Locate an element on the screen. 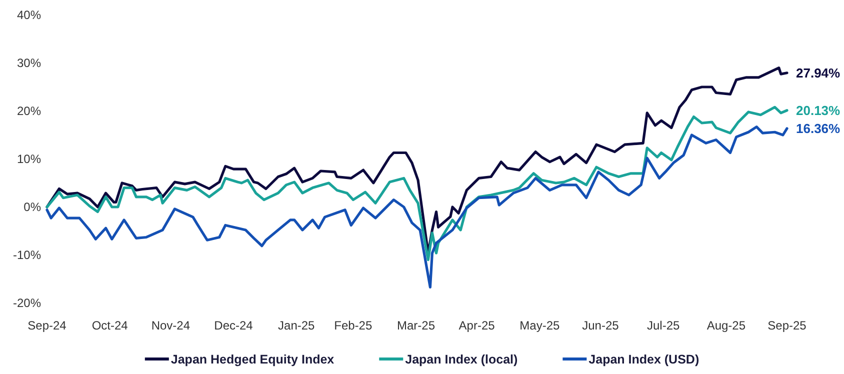 Image resolution: width=844 pixels, height=374 pixels. x-tick-label: Sep-24 is located at coordinates (47, 325).